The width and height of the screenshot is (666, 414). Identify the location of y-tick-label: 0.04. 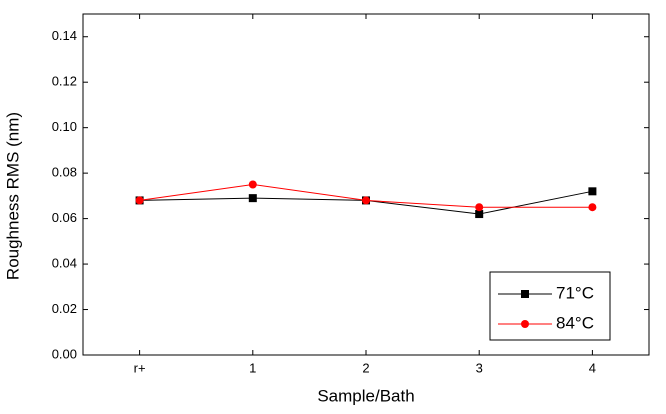
(64, 263).